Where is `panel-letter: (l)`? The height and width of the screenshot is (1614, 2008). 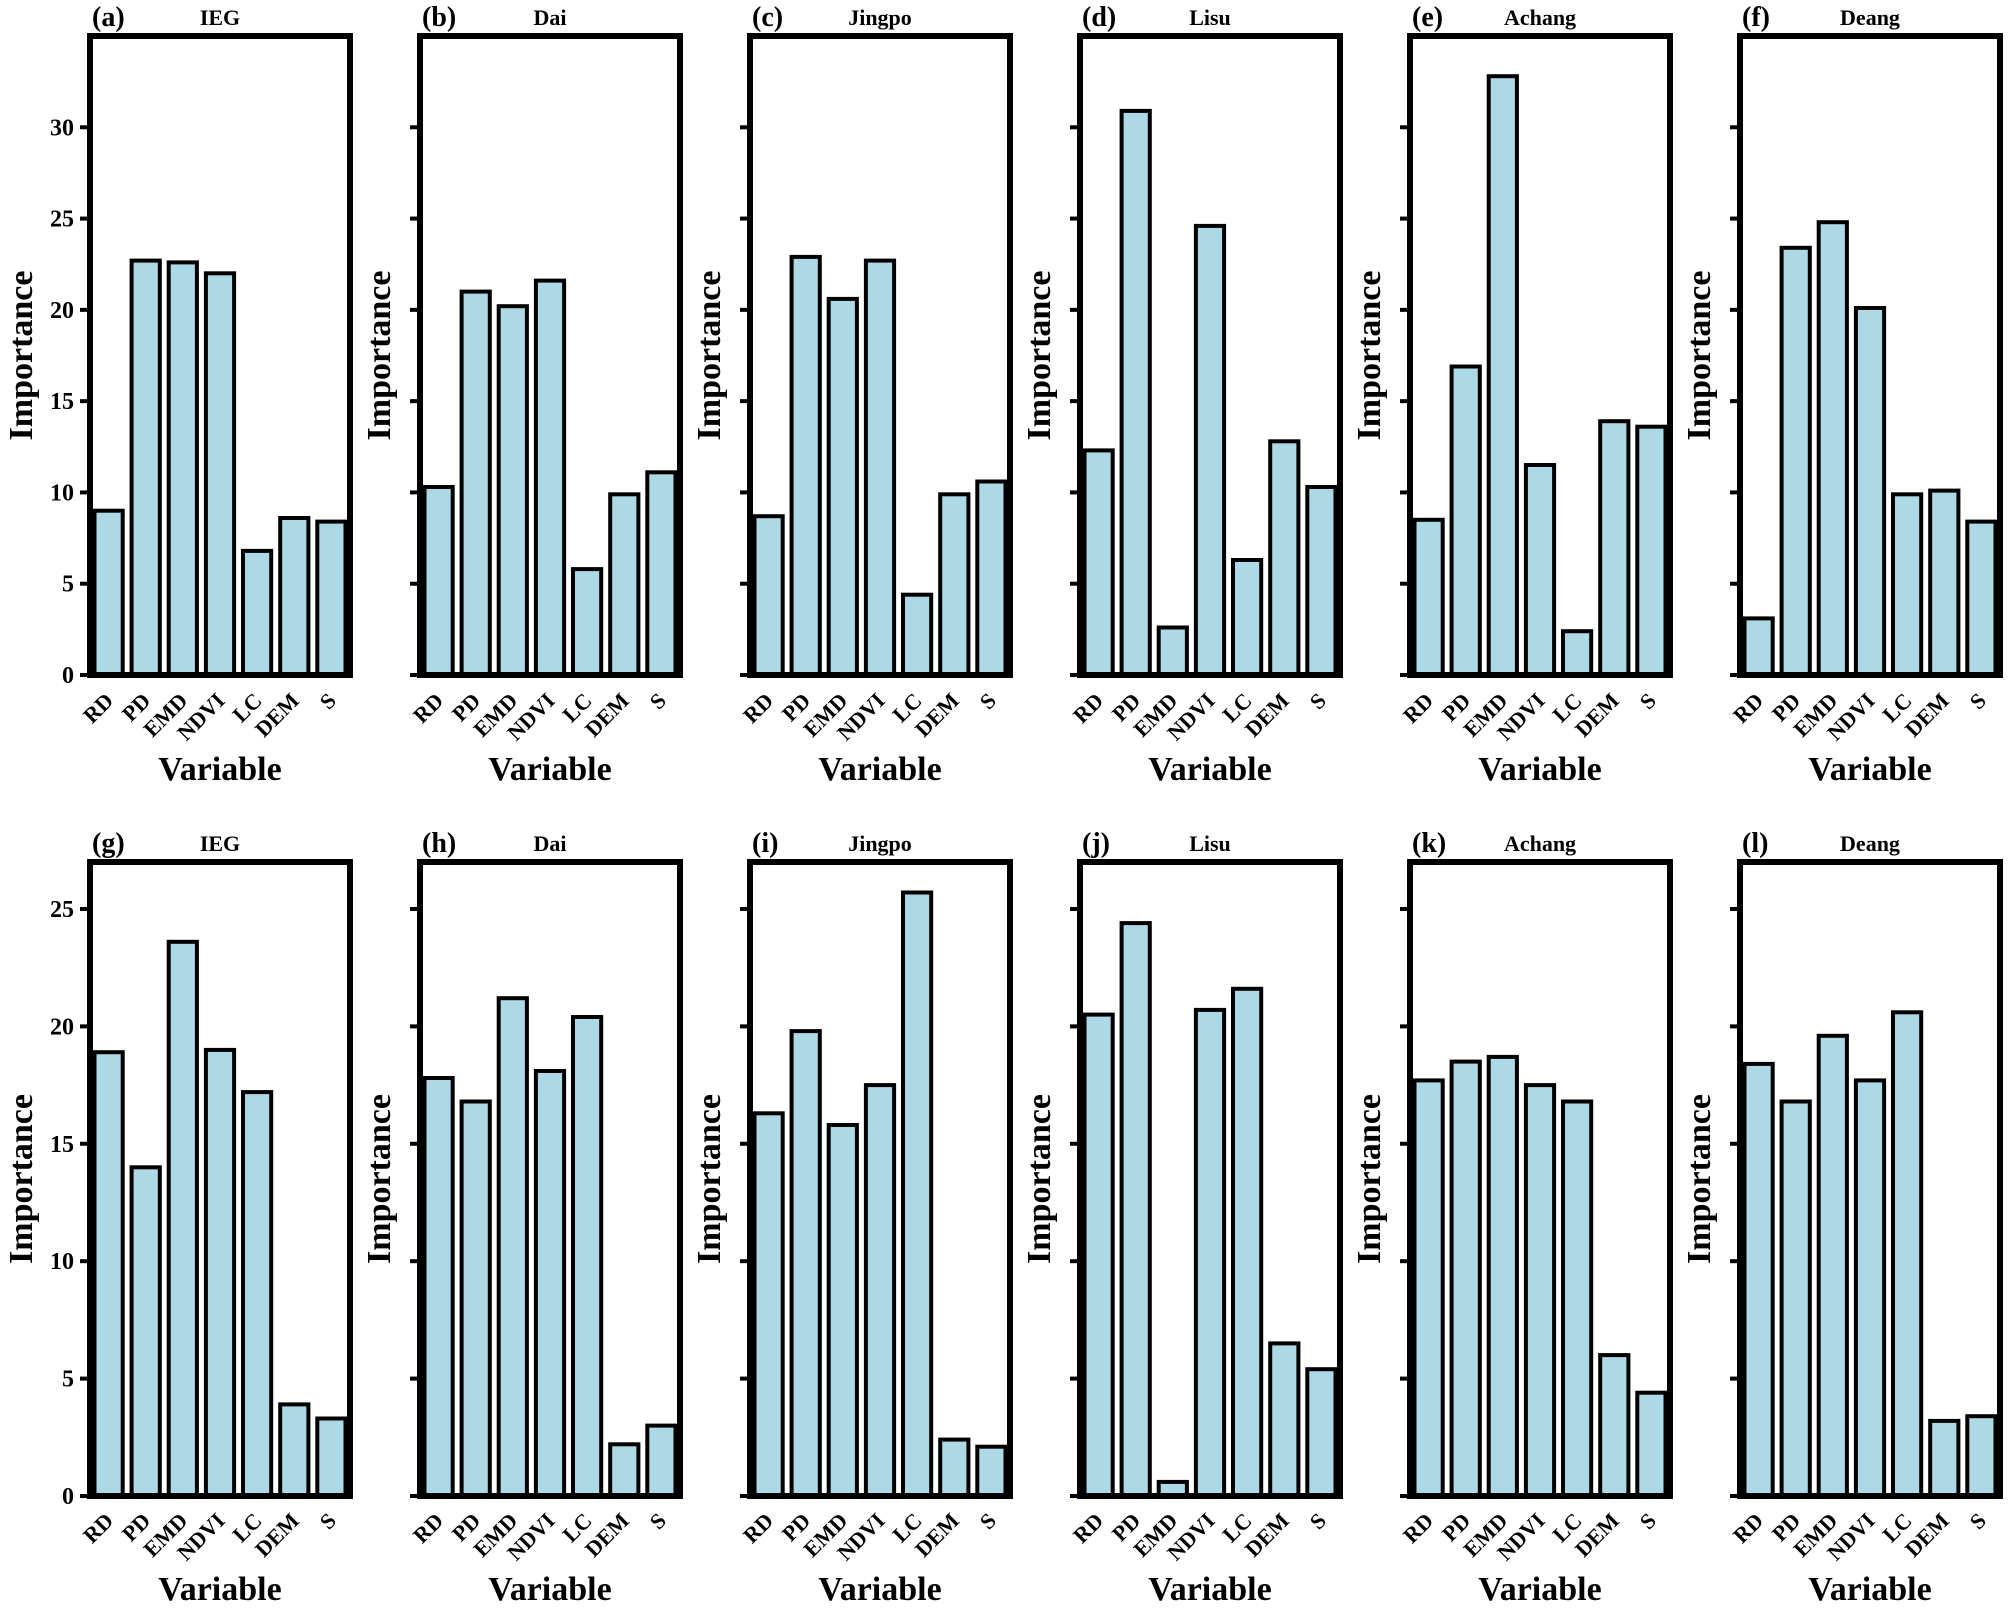 panel-letter: (l) is located at coordinates (1755, 843).